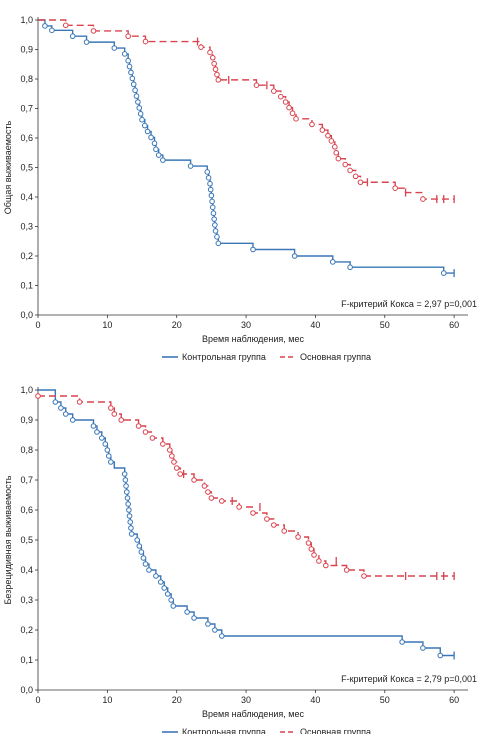  I want to click on y-tick-label: 0,4, so click(26, 570).